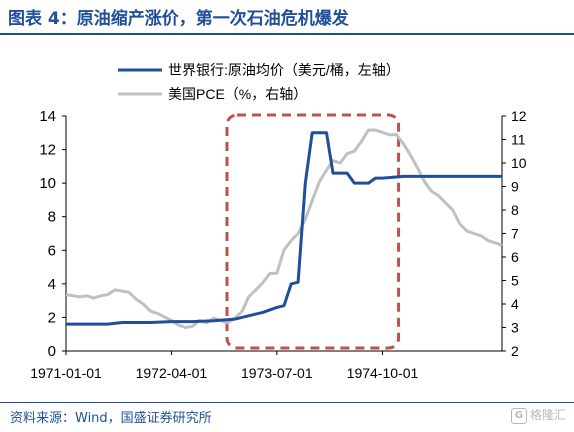 This screenshot has width=574, height=432. What do you see at coordinates (287, 34) in the screenshot?
I see `title-divider` at bounding box center [287, 34].